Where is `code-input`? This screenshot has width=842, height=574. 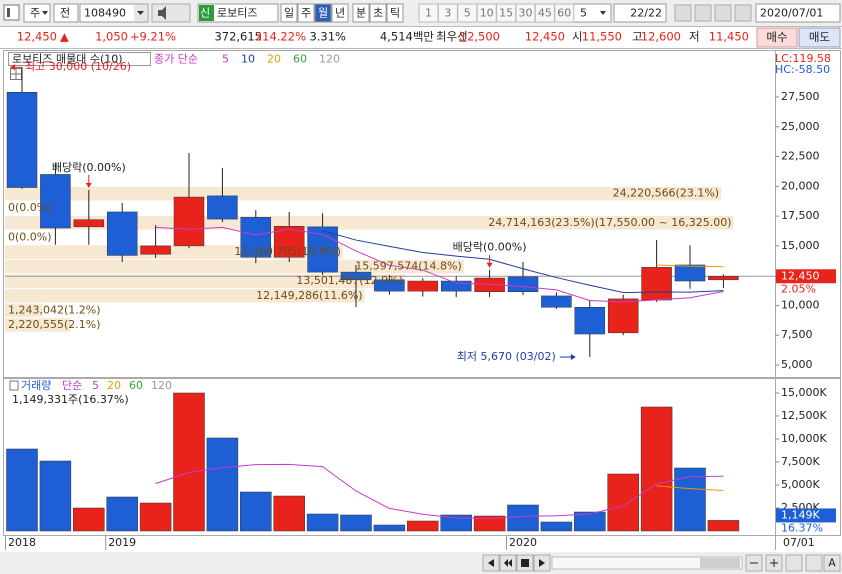 code-input is located at coordinates (114, 13).